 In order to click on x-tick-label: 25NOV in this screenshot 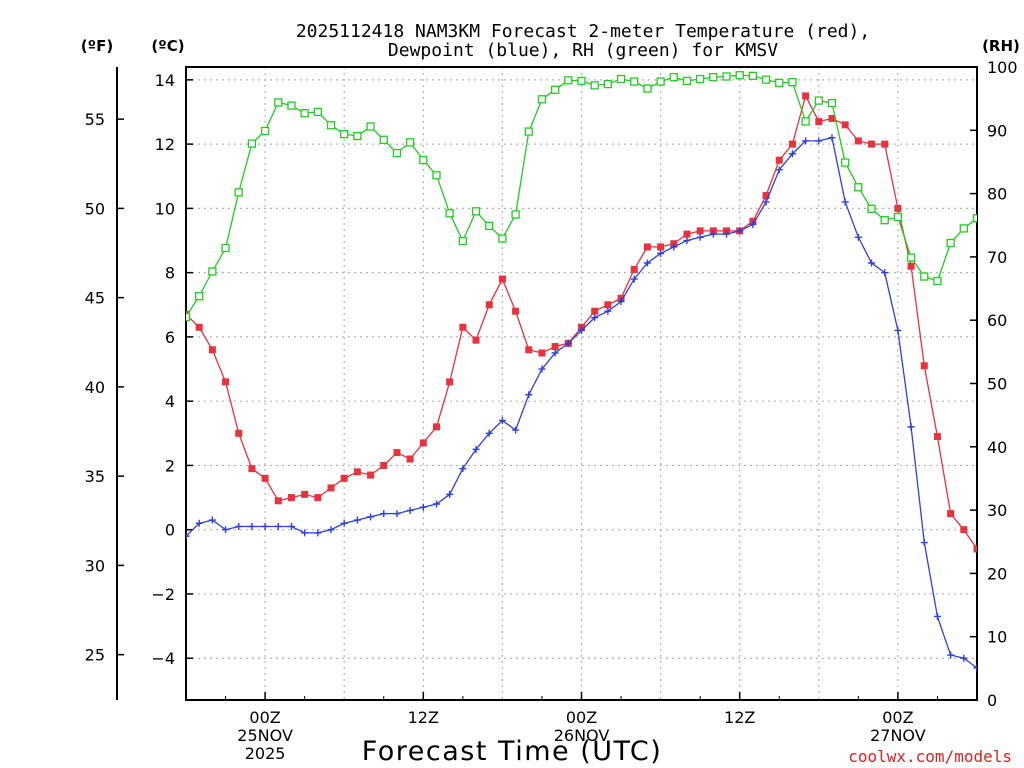, I will do `click(265, 735)`.